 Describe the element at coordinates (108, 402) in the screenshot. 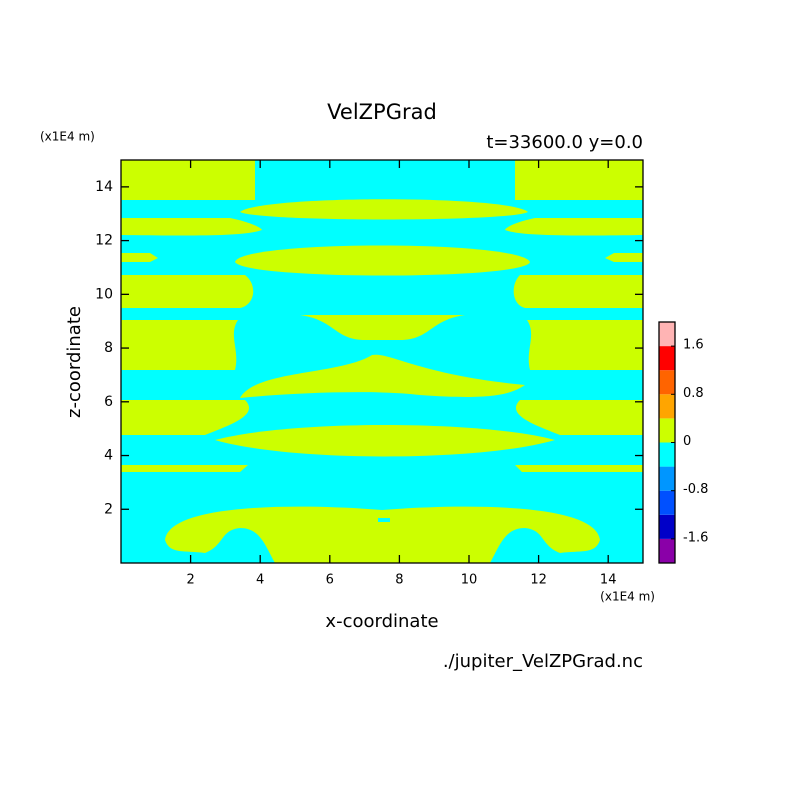

I see `y-tick-label: 6` at that location.